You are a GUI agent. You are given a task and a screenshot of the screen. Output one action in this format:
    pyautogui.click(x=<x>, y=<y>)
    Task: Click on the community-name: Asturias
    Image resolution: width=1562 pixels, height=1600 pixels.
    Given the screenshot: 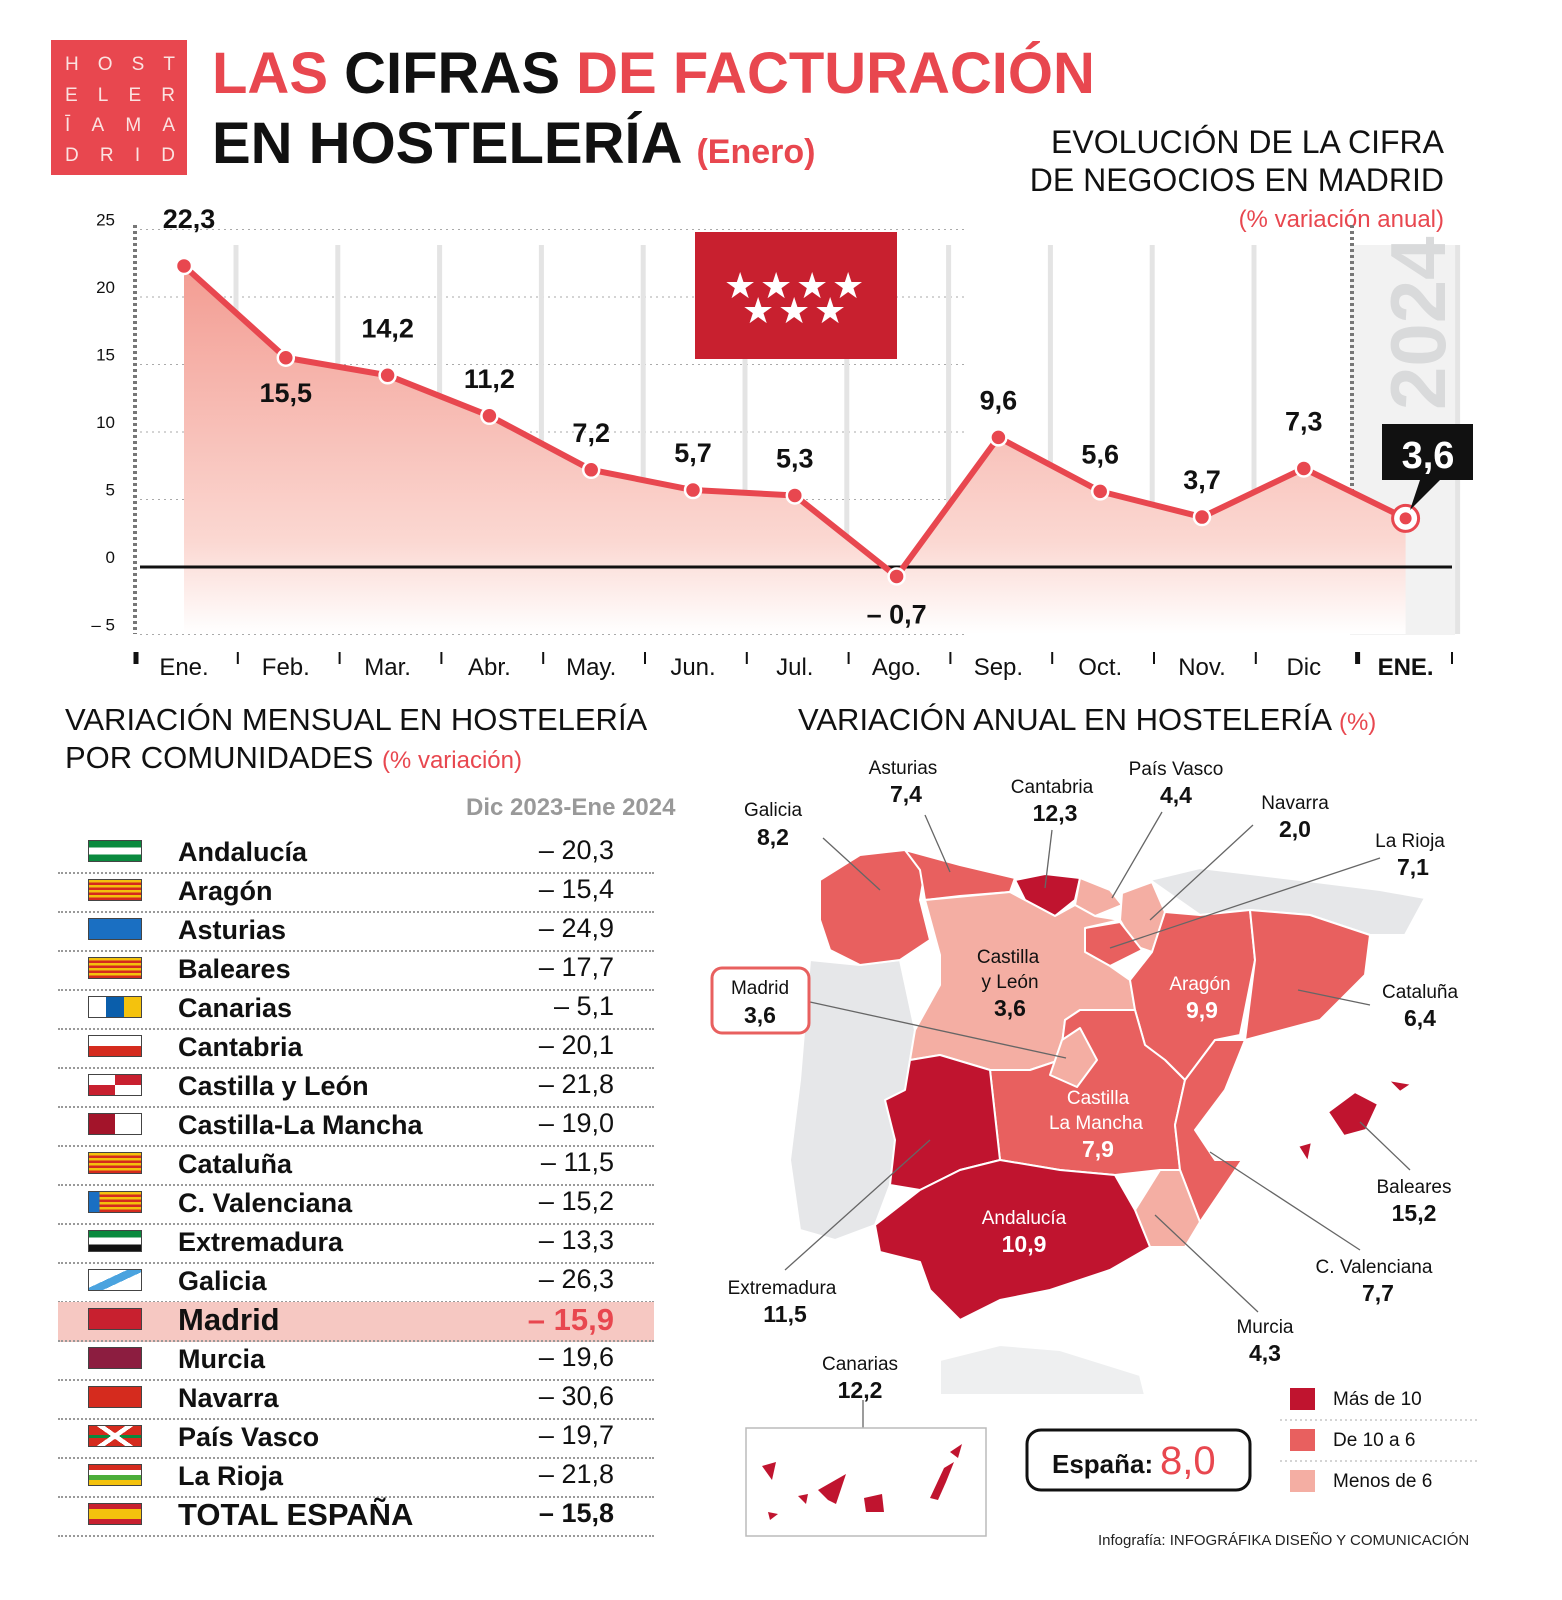 What is the action you would take?
    pyautogui.click(x=232, y=930)
    